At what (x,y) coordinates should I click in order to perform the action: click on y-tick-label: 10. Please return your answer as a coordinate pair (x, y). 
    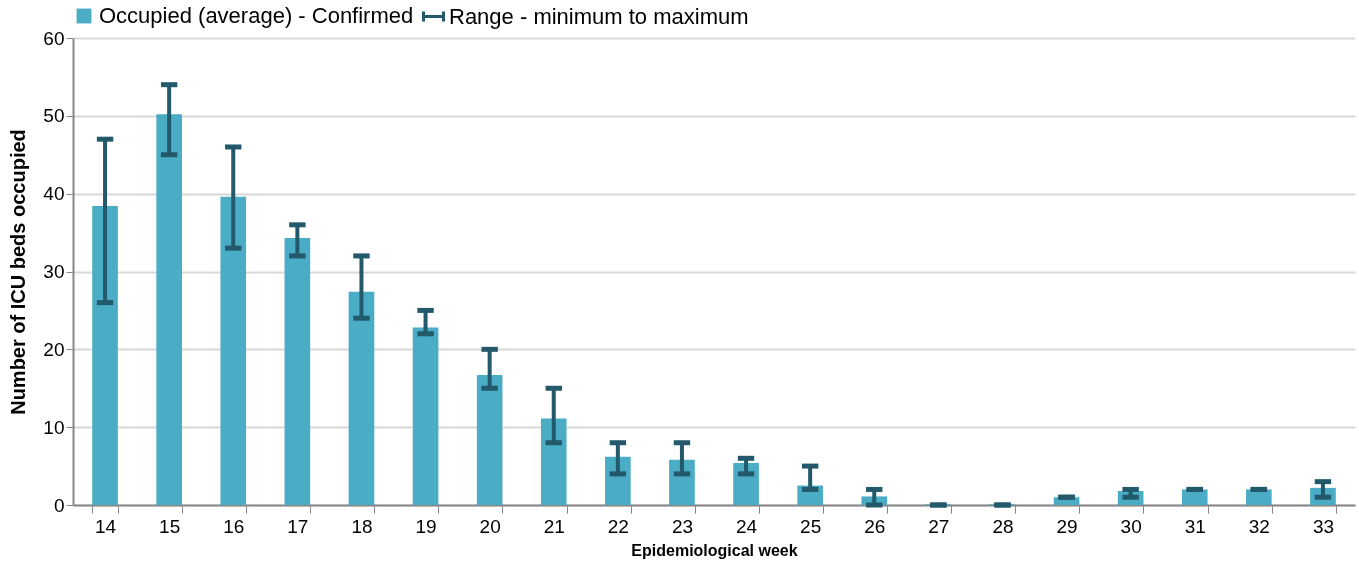
    Looking at the image, I should click on (54, 427).